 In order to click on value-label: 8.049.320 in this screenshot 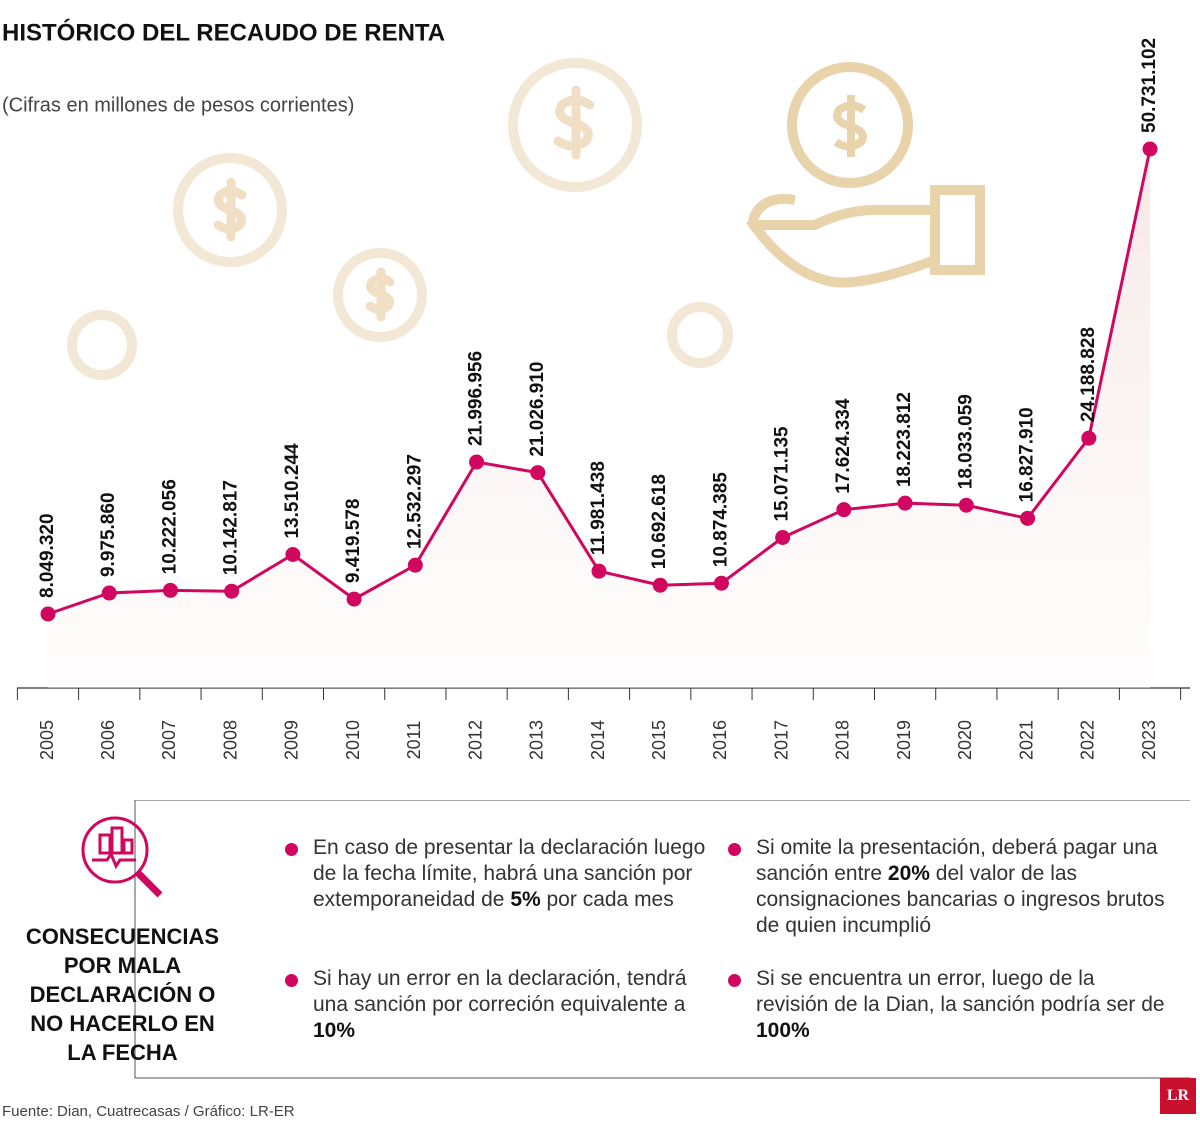, I will do `click(47, 555)`.